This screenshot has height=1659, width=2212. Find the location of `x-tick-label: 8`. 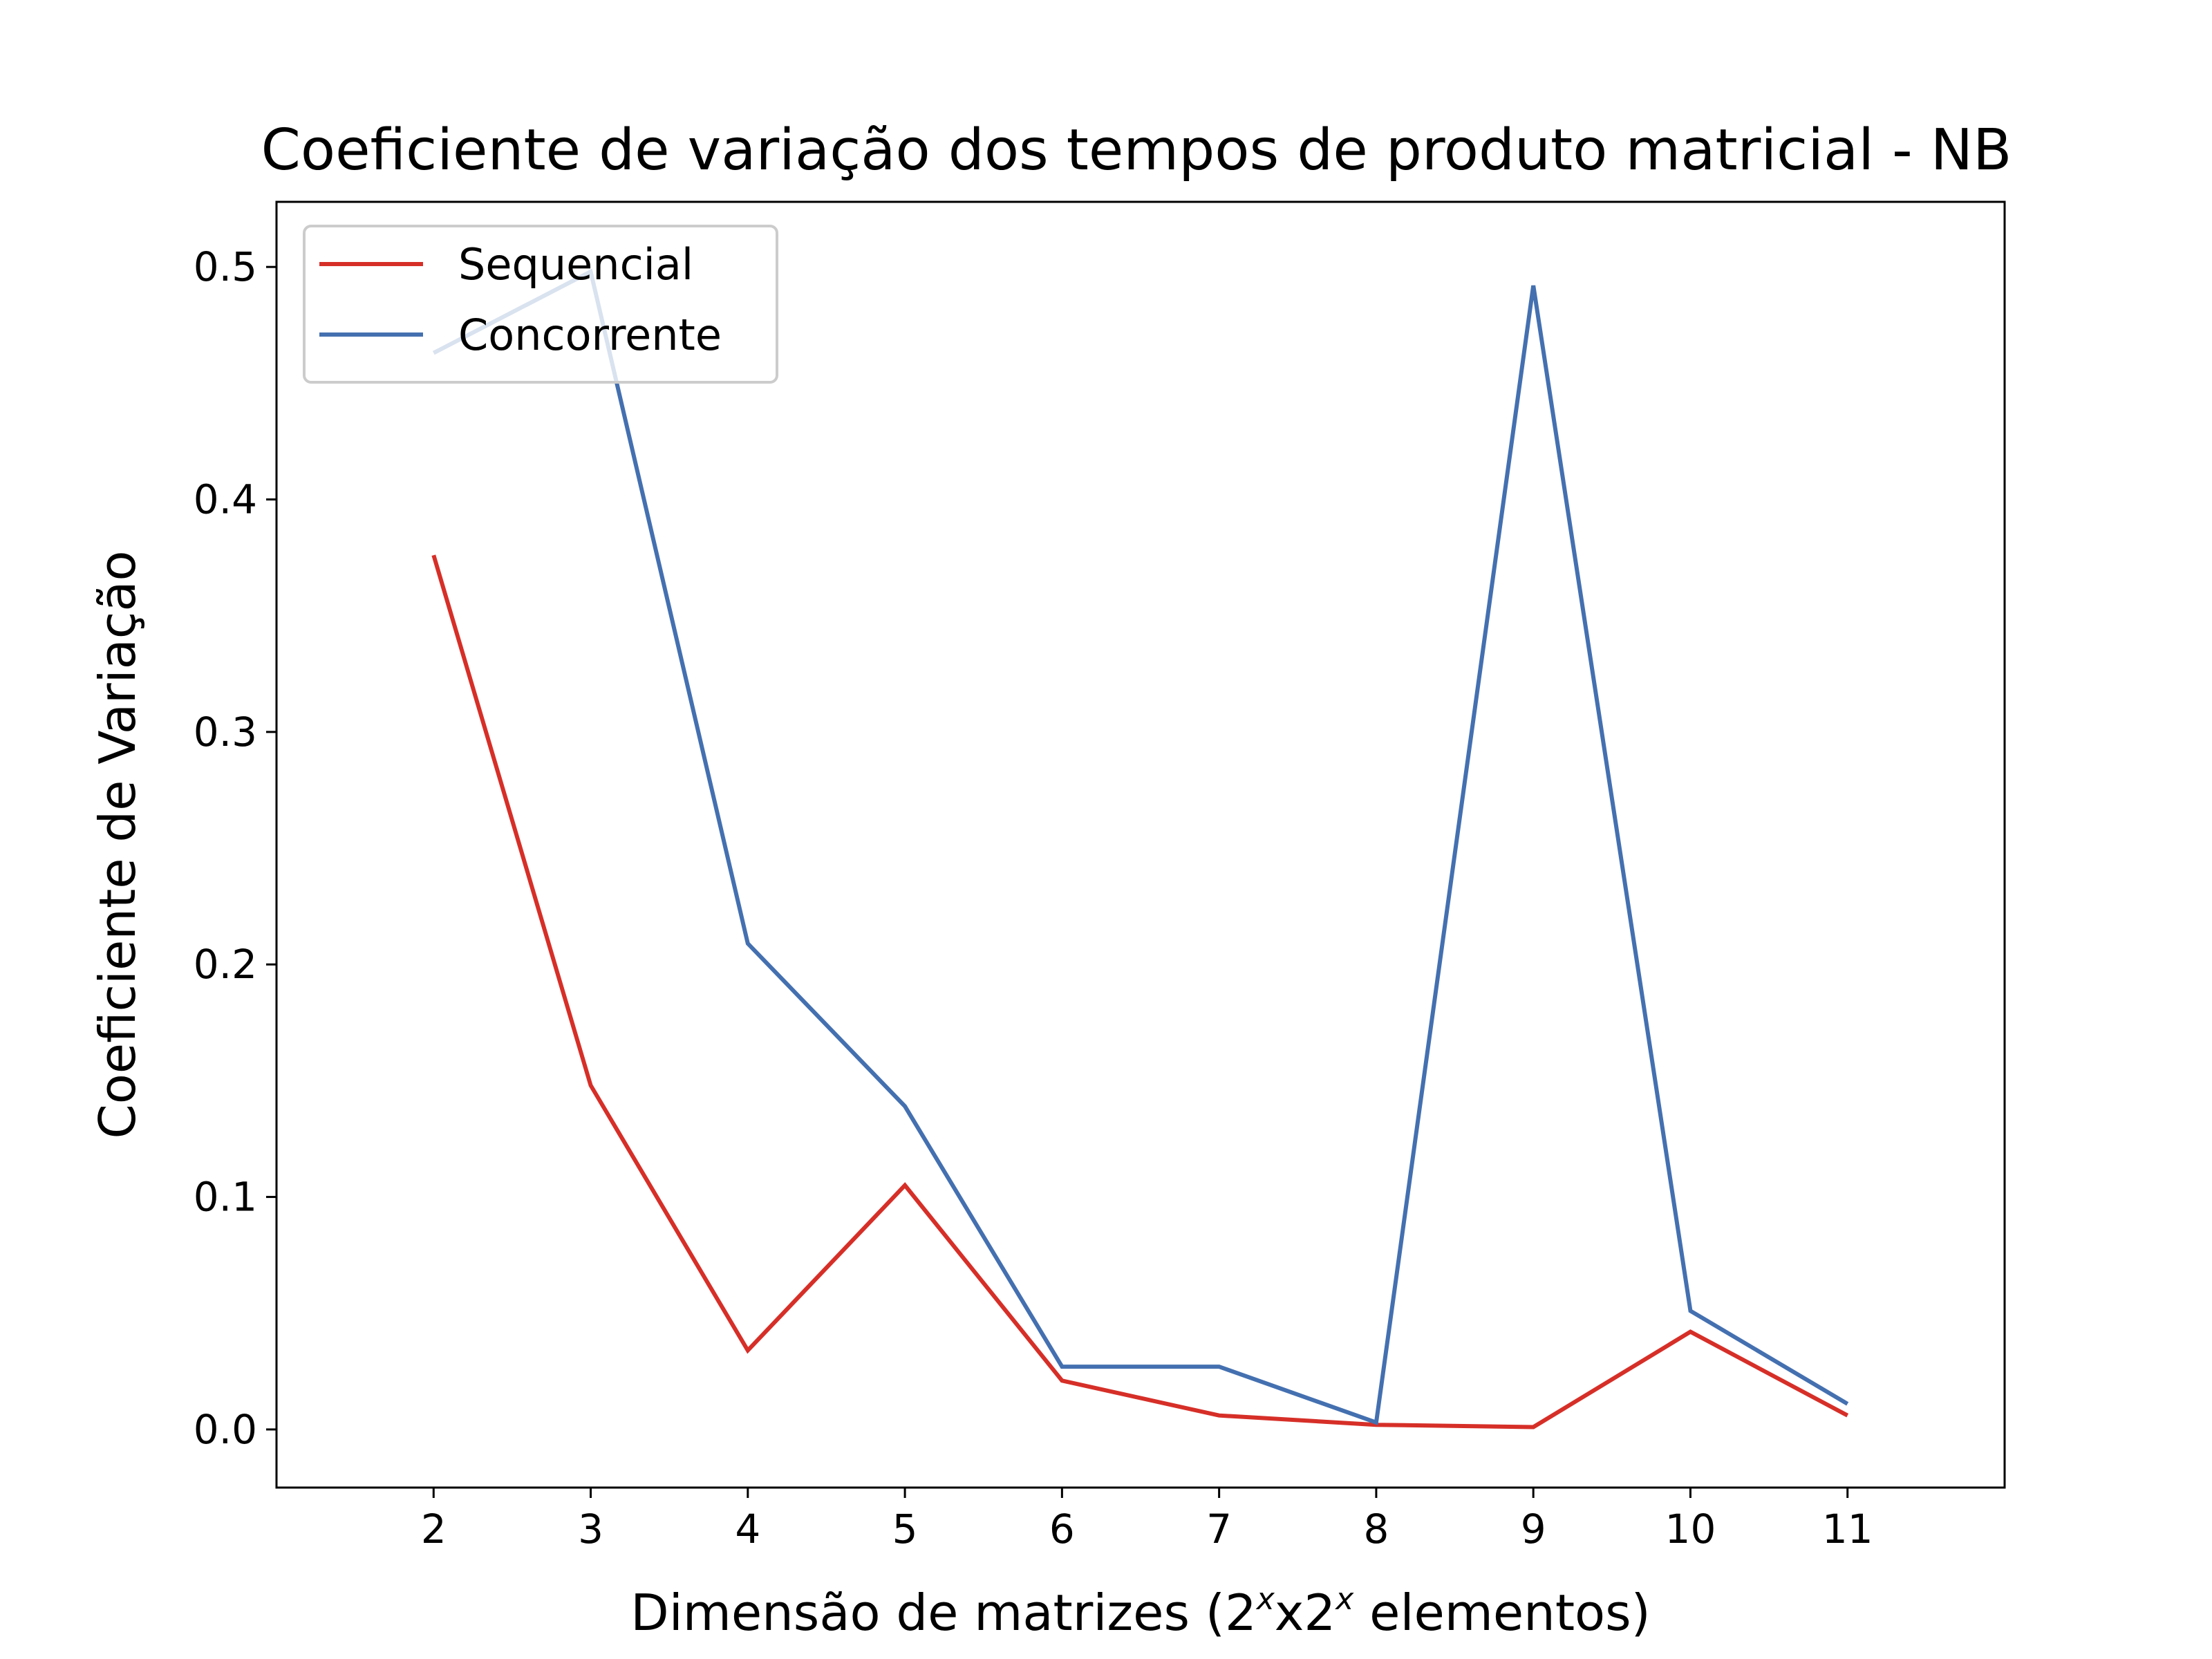

x-tick-label: 8 is located at coordinates (1376, 1530).